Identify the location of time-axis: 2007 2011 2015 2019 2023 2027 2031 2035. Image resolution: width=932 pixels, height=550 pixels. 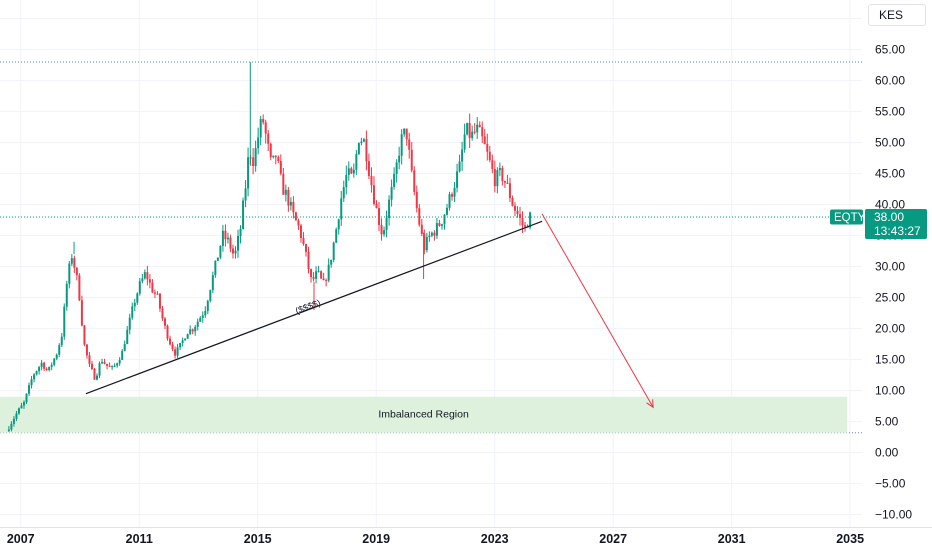
(466, 538).